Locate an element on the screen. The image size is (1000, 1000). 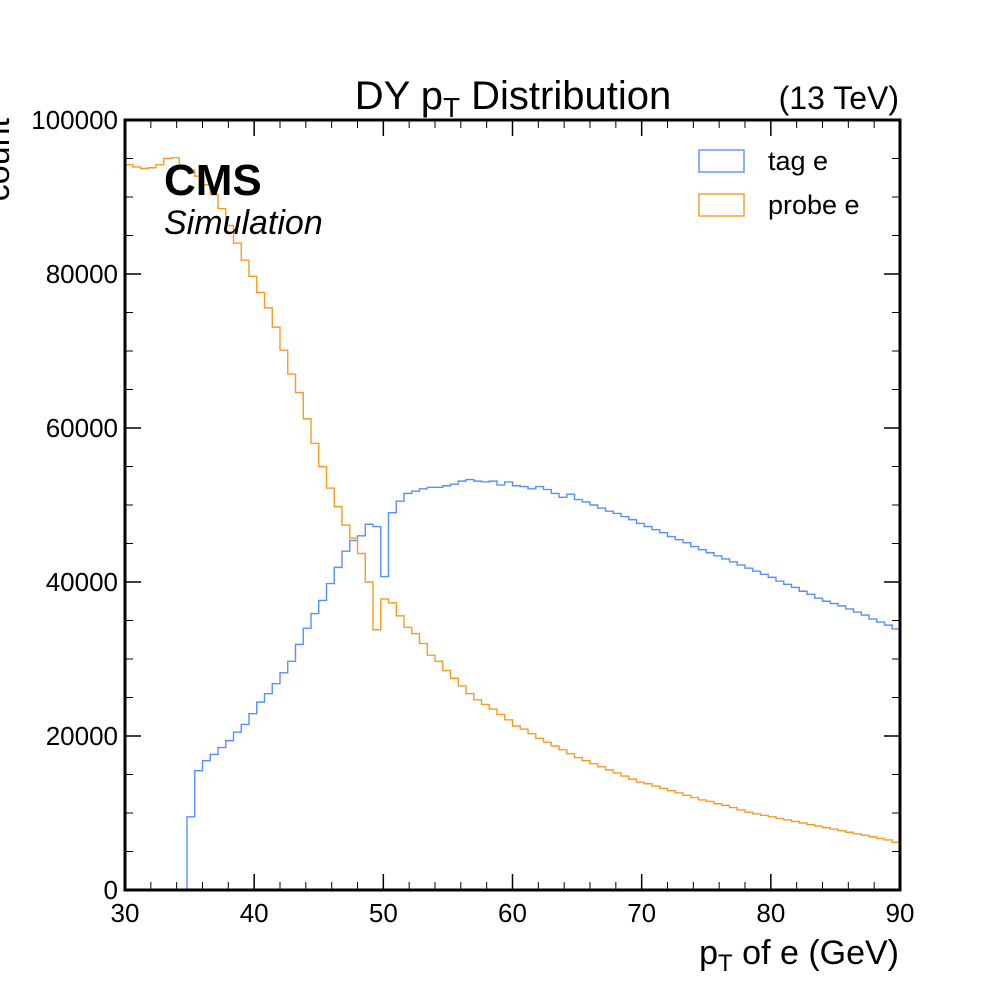
y-tick-label-1: 20000 is located at coordinates (82, 736).